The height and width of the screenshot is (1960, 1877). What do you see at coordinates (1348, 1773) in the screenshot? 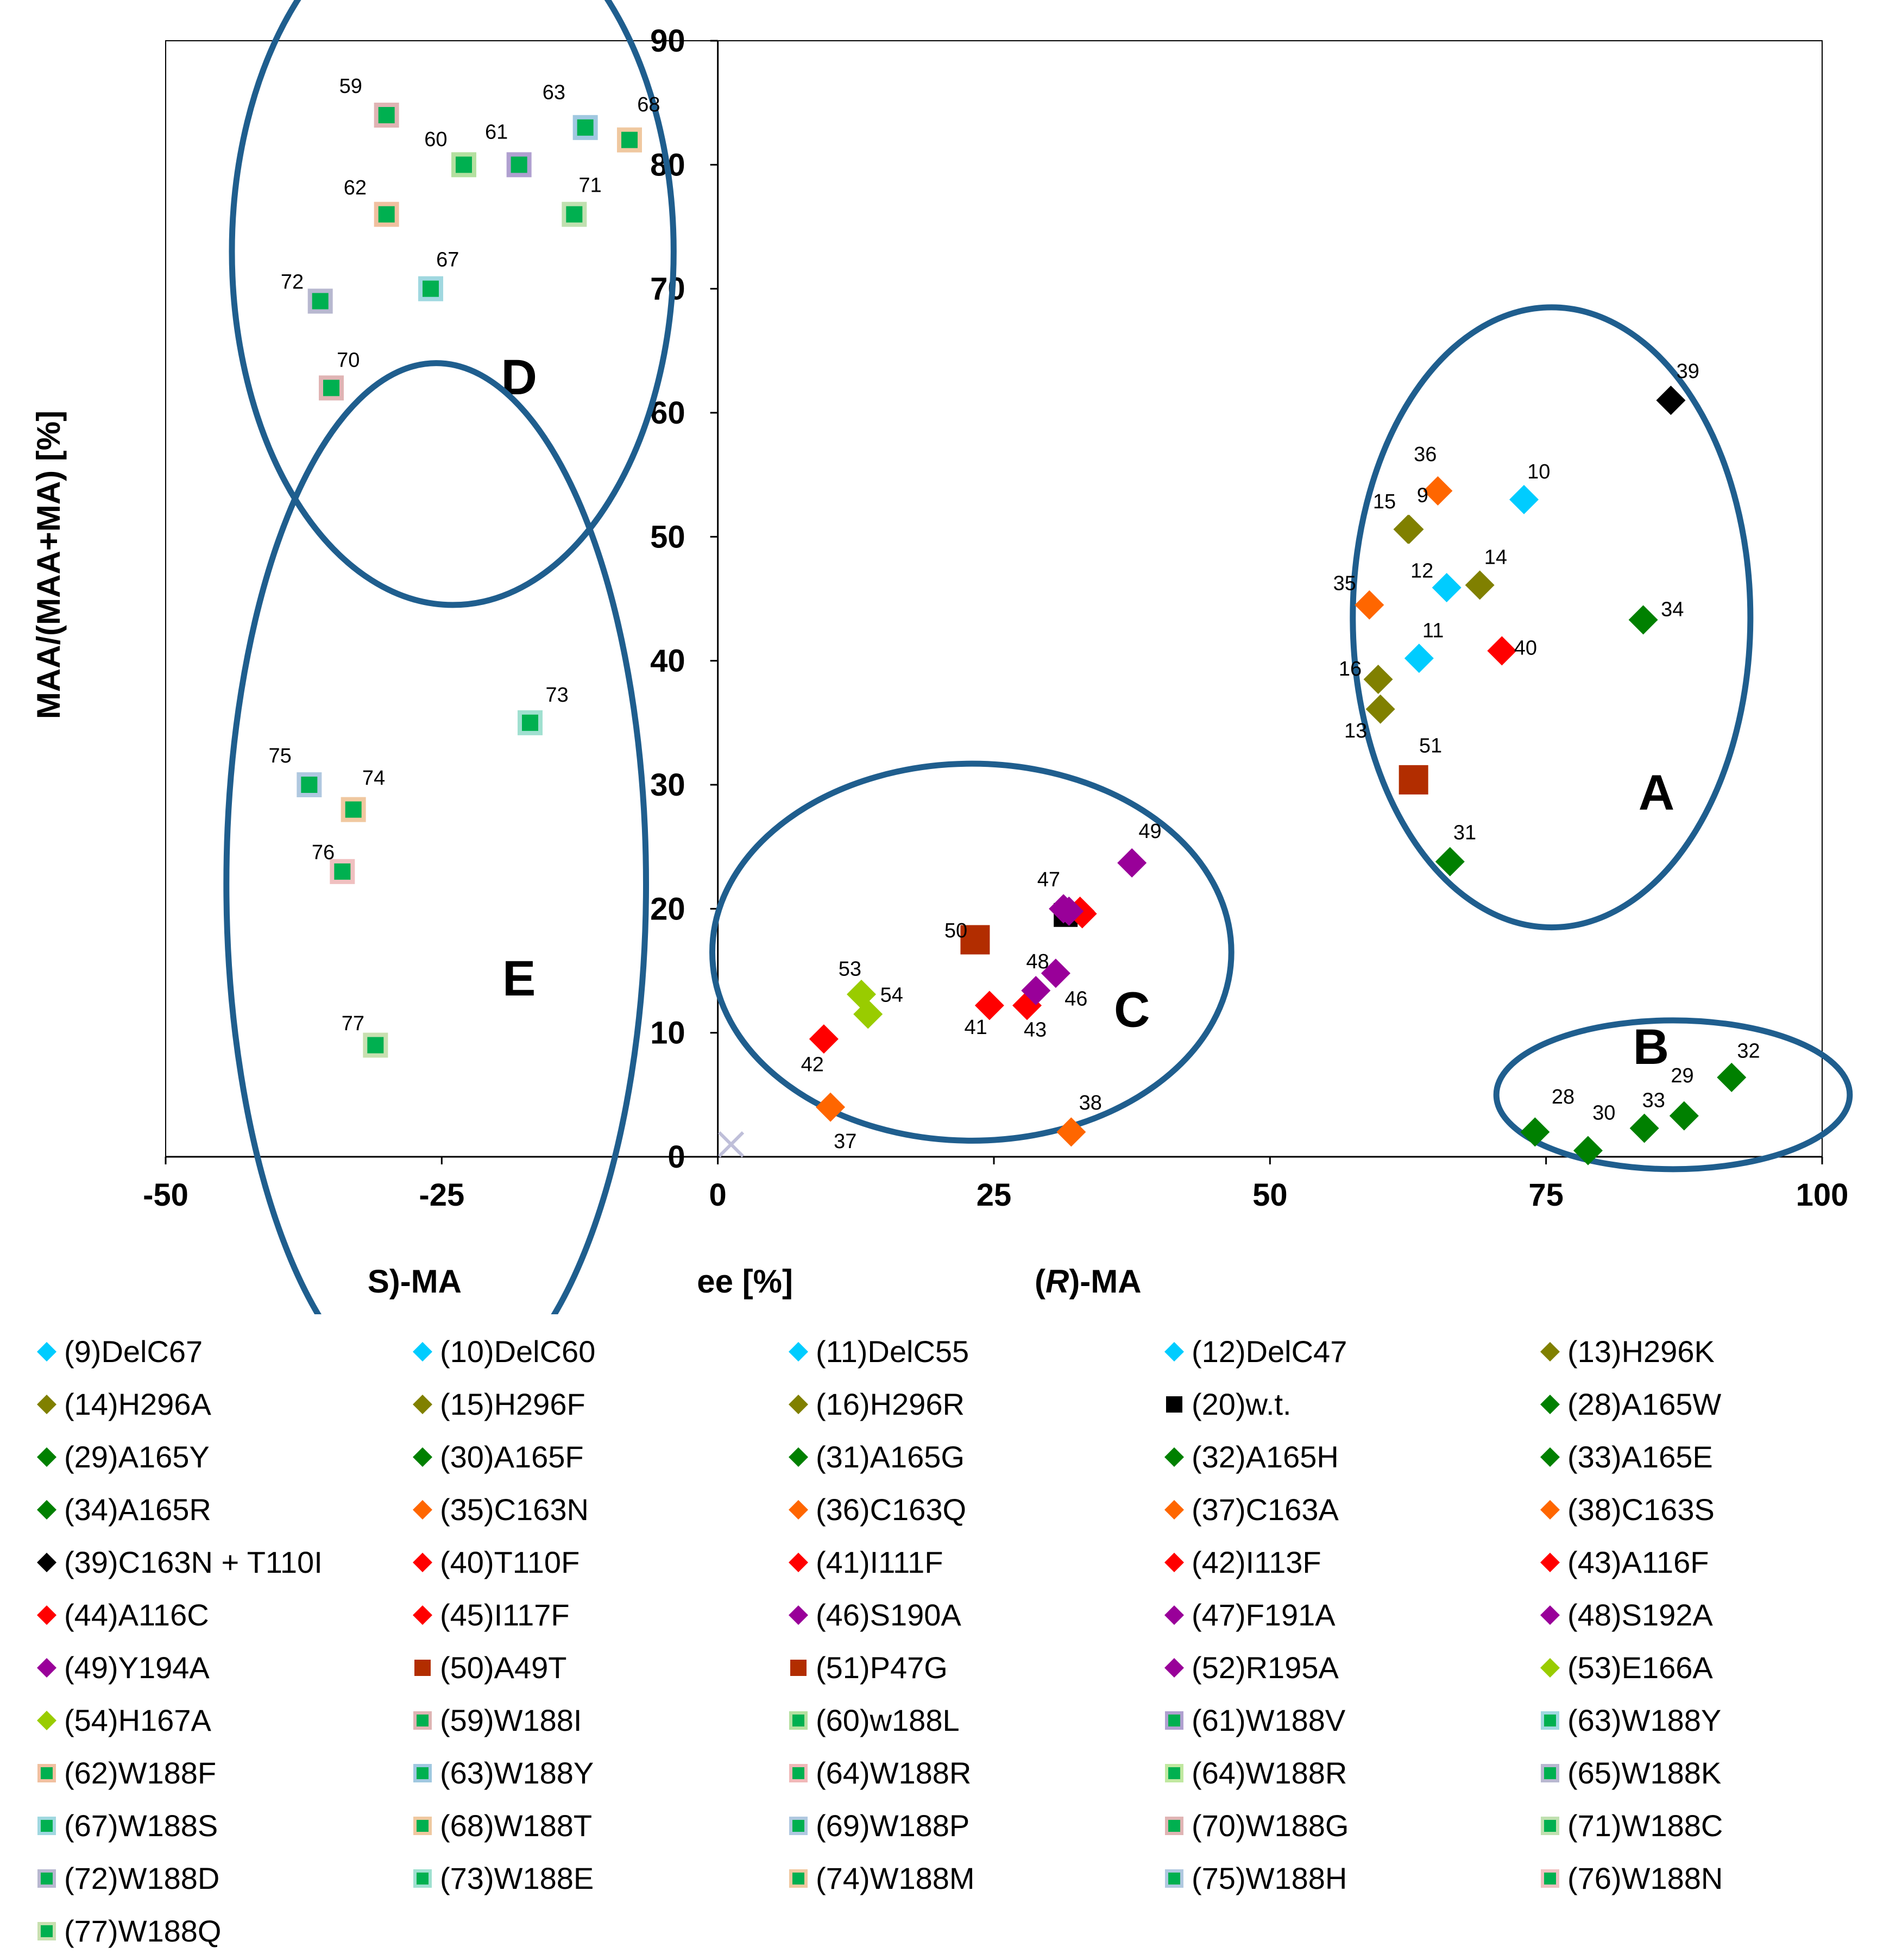
I see `legend-item: (64)W188R` at bounding box center [1348, 1773].